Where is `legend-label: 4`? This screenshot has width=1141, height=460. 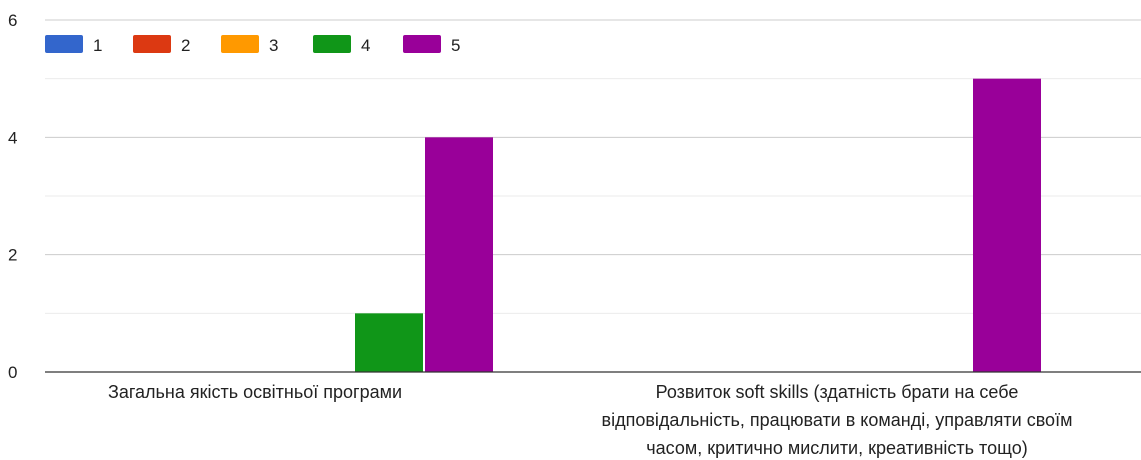 legend-label: 4 is located at coordinates (365, 45).